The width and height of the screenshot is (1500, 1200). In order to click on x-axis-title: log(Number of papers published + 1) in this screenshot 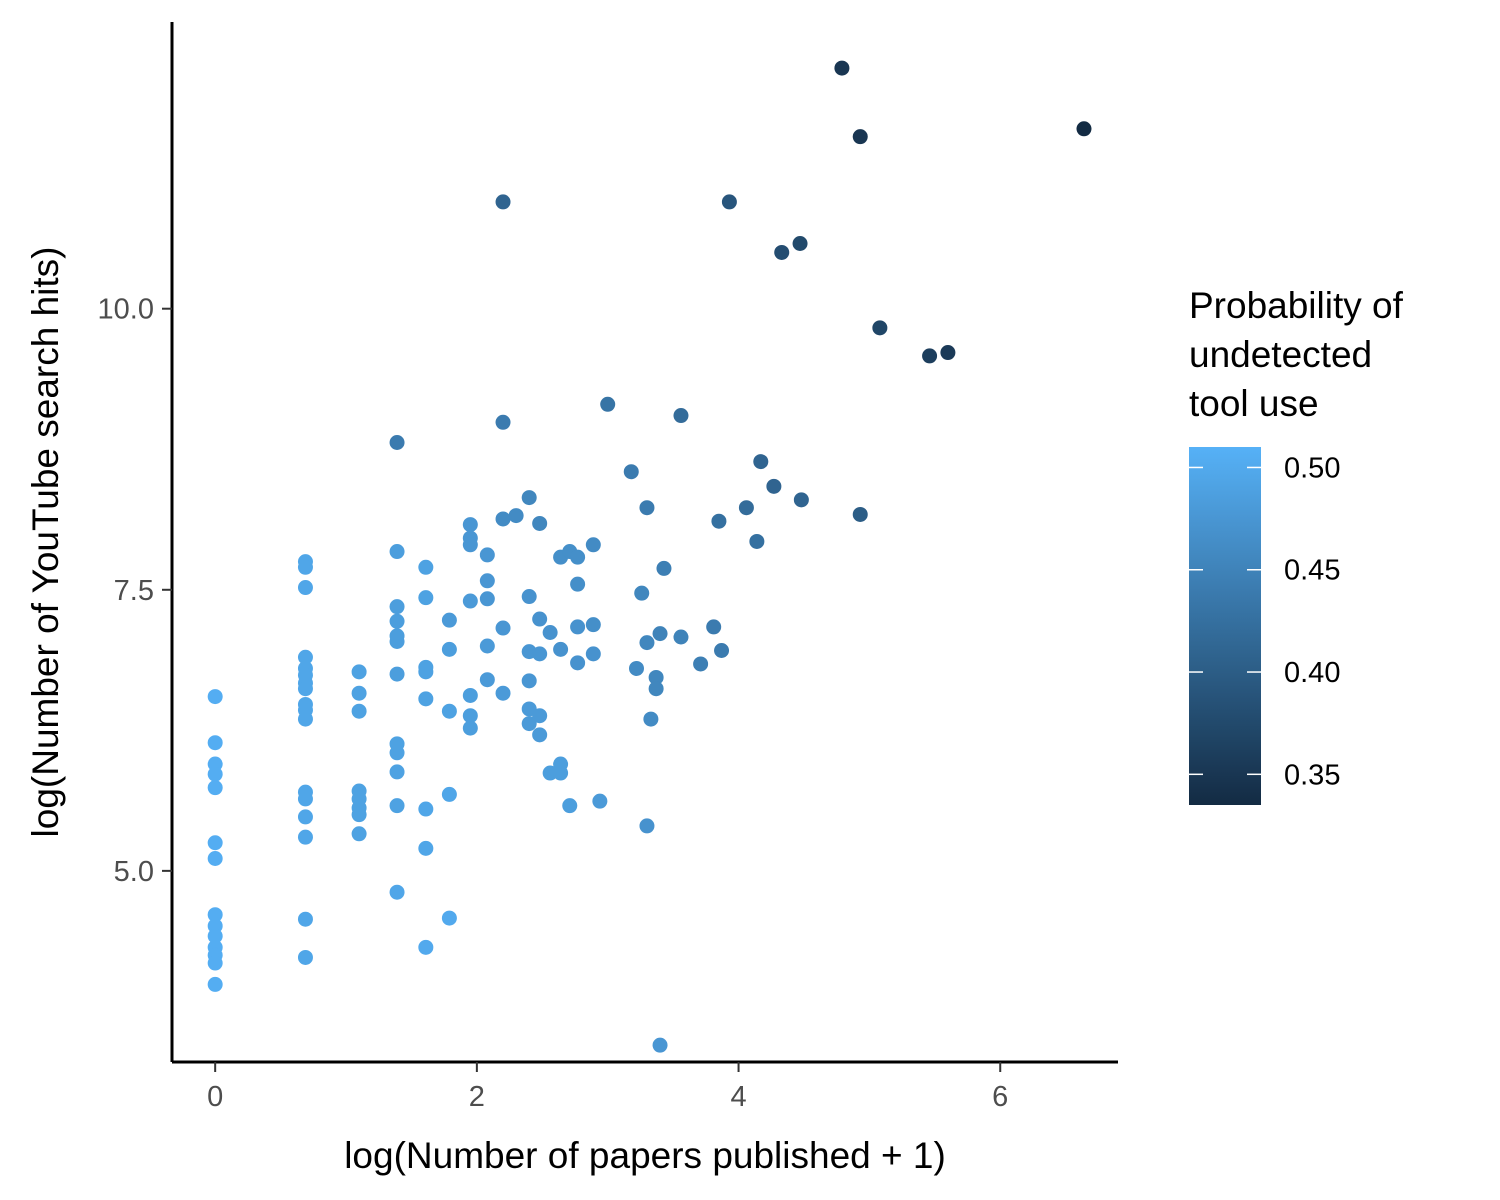, I will do `click(645, 1155)`.